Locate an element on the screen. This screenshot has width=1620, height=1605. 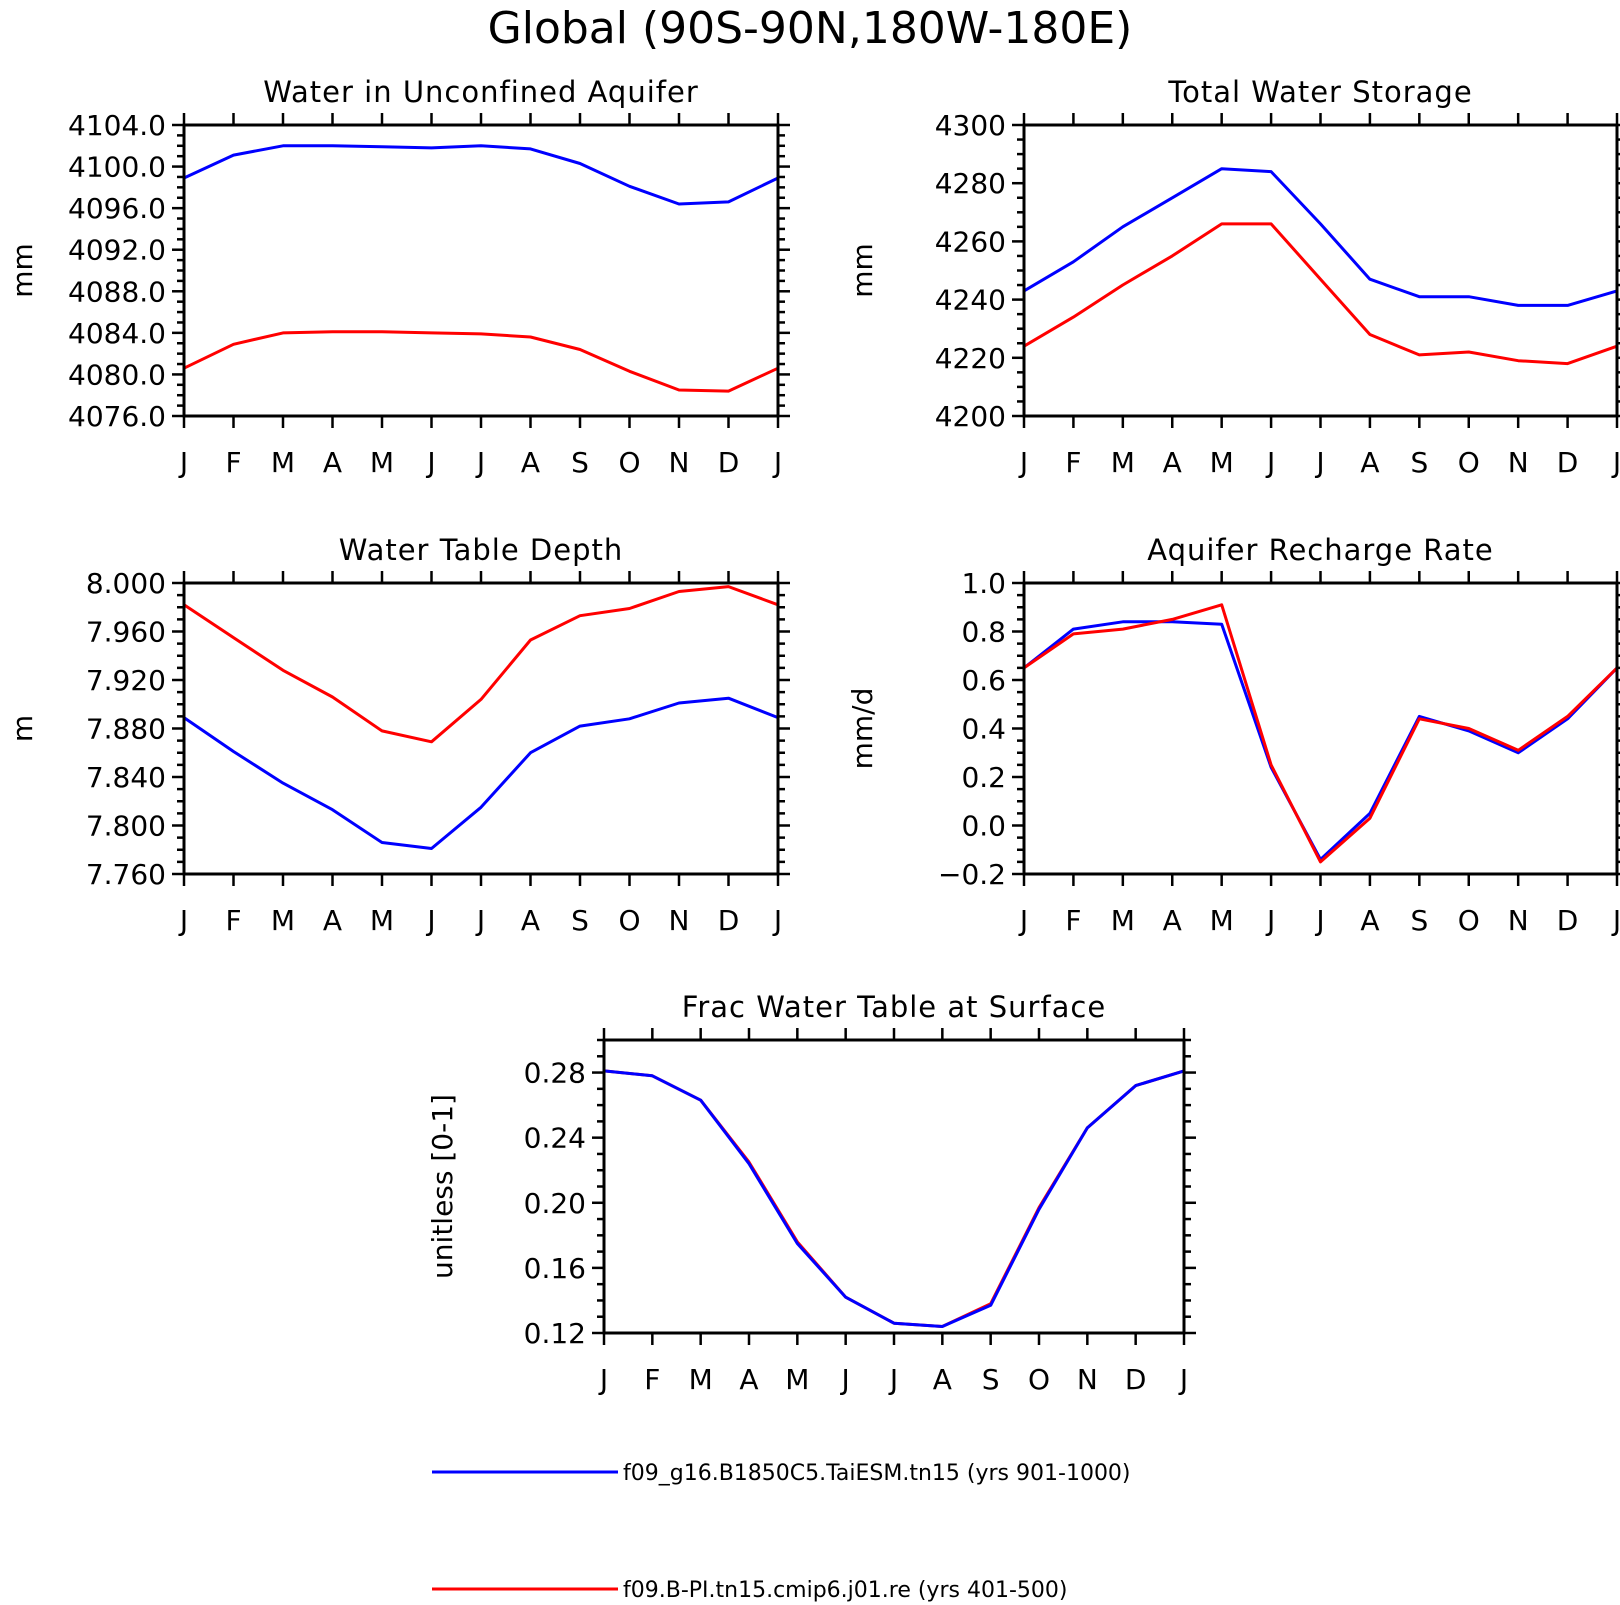
frac-water-table-at-surface-title: Frac Water Table at Surface is located at coordinates (894, 1007).